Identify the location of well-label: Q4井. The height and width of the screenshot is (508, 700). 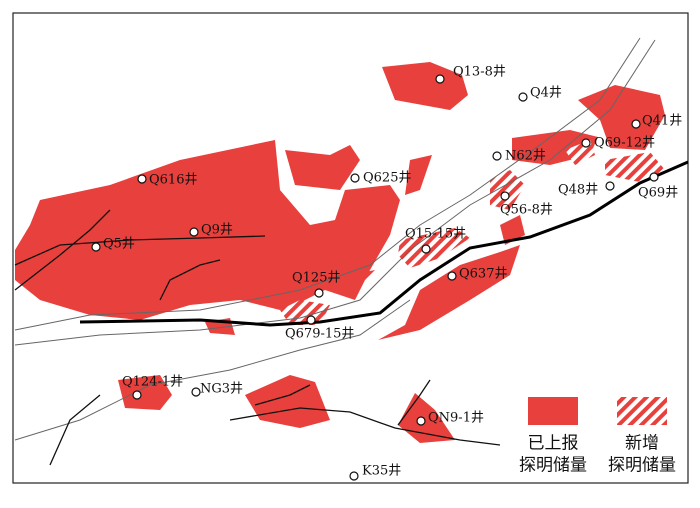
(546, 93).